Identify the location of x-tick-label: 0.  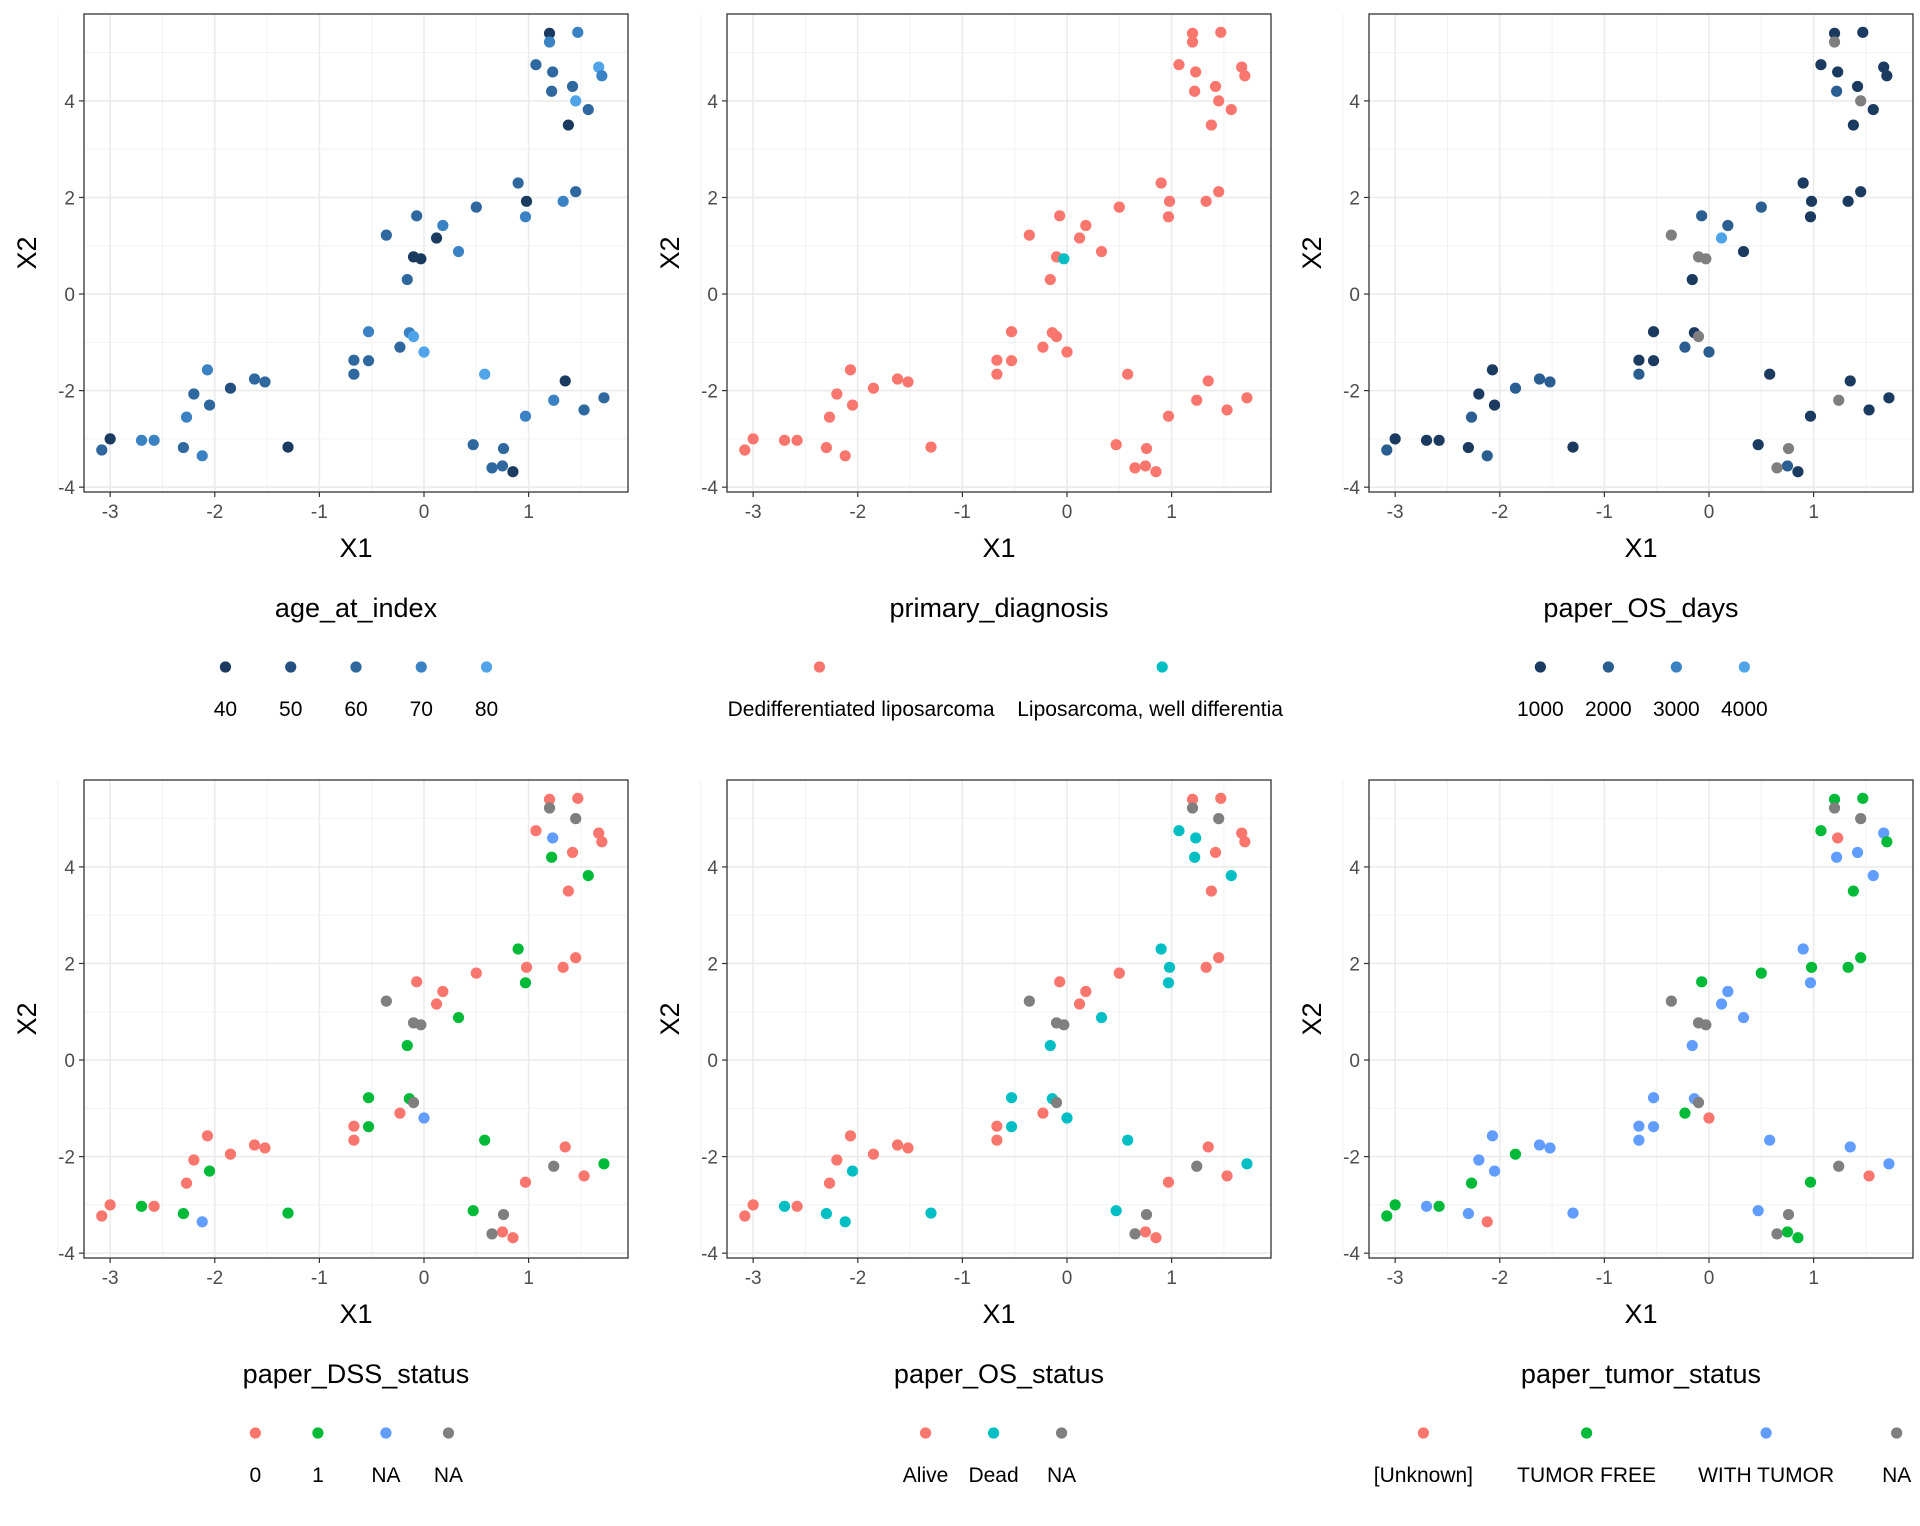
(424, 512).